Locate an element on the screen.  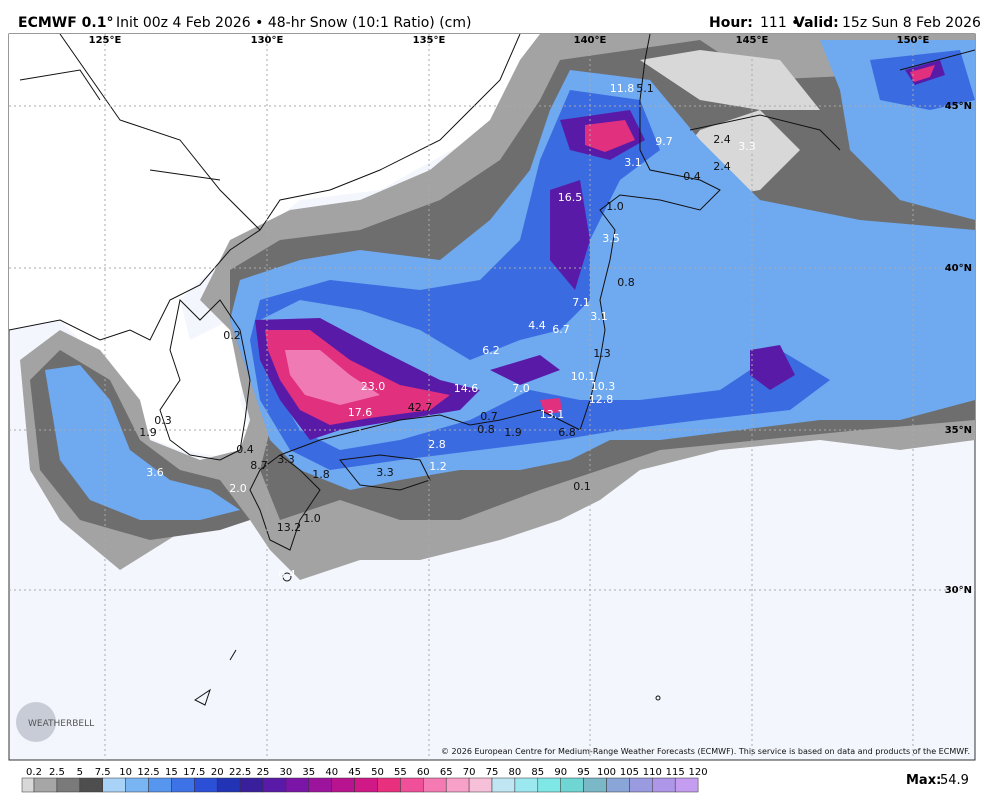
colorbar-tick-label: 35 is located at coordinates (308, 772).